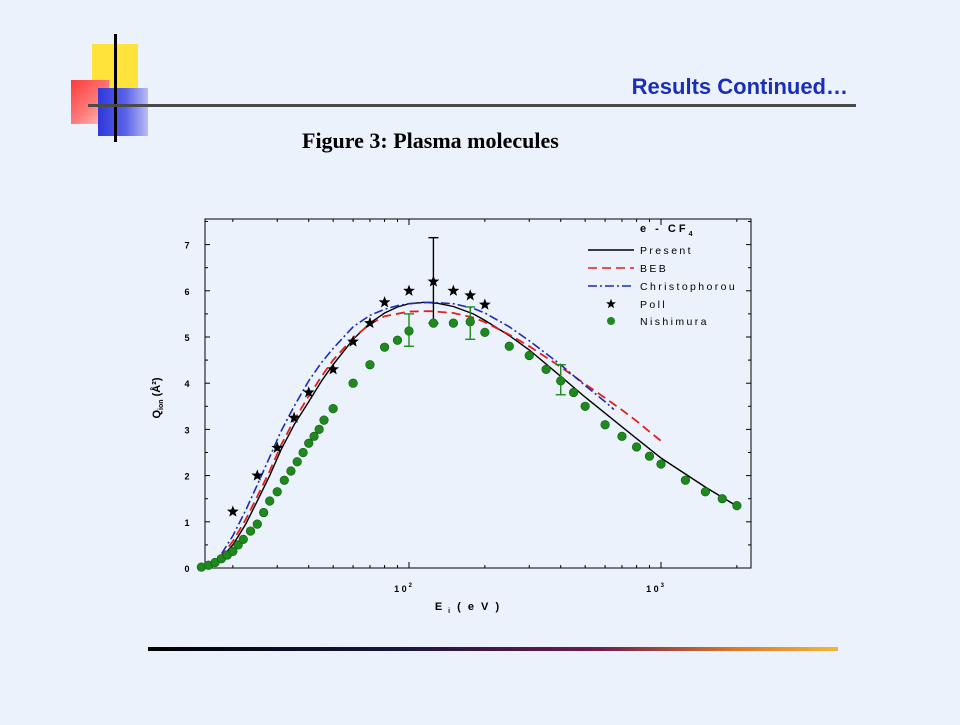  Describe the element at coordinates (688, 287) in the screenshot. I see `legend-label-christophorou: Christophorou` at that location.